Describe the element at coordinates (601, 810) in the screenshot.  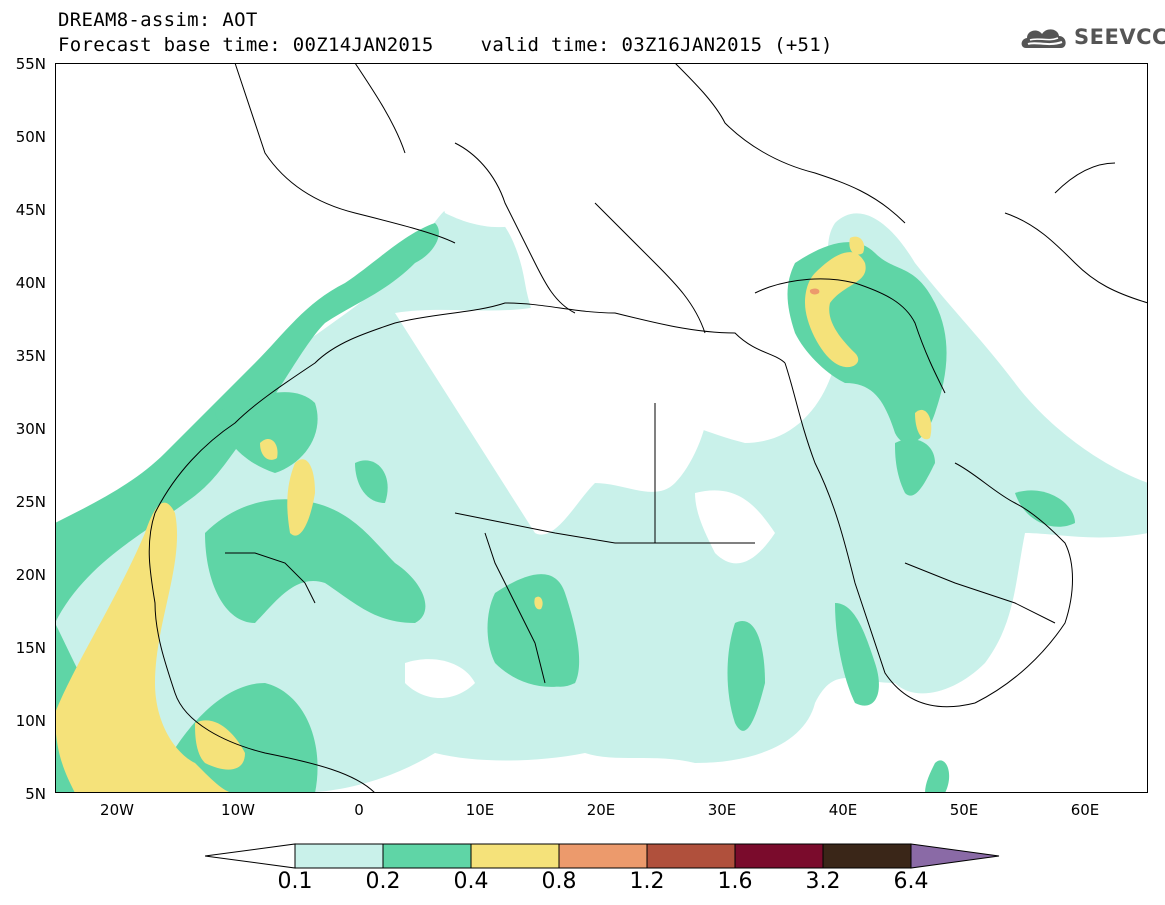
I see `lon-label-20e: 20E` at that location.